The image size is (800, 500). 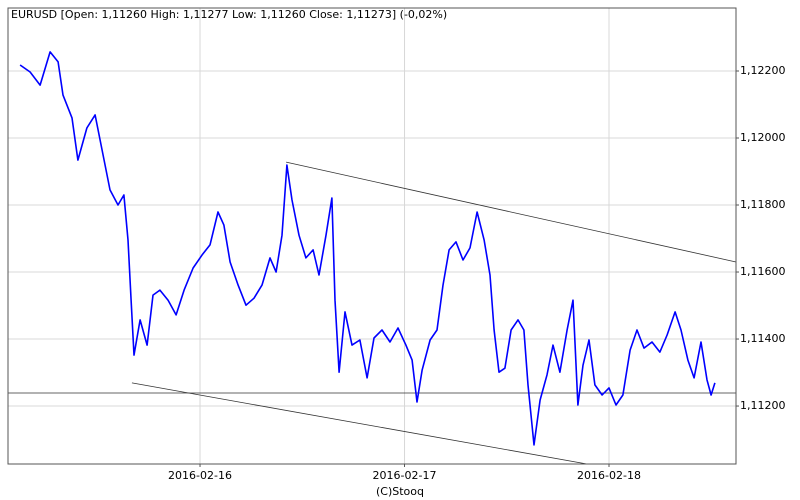 What do you see at coordinates (763, 204) in the screenshot?
I see `y-tick-label: 1,11800` at bounding box center [763, 204].